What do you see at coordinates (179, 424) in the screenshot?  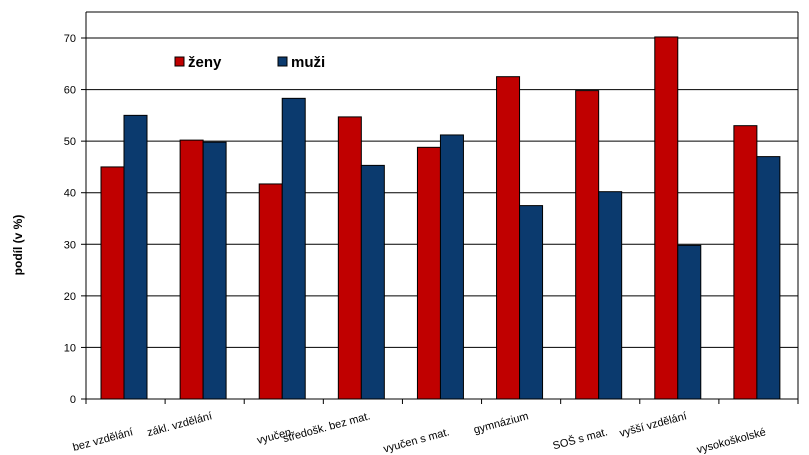 I see `x-category-label: zákl. vzdělání` at bounding box center [179, 424].